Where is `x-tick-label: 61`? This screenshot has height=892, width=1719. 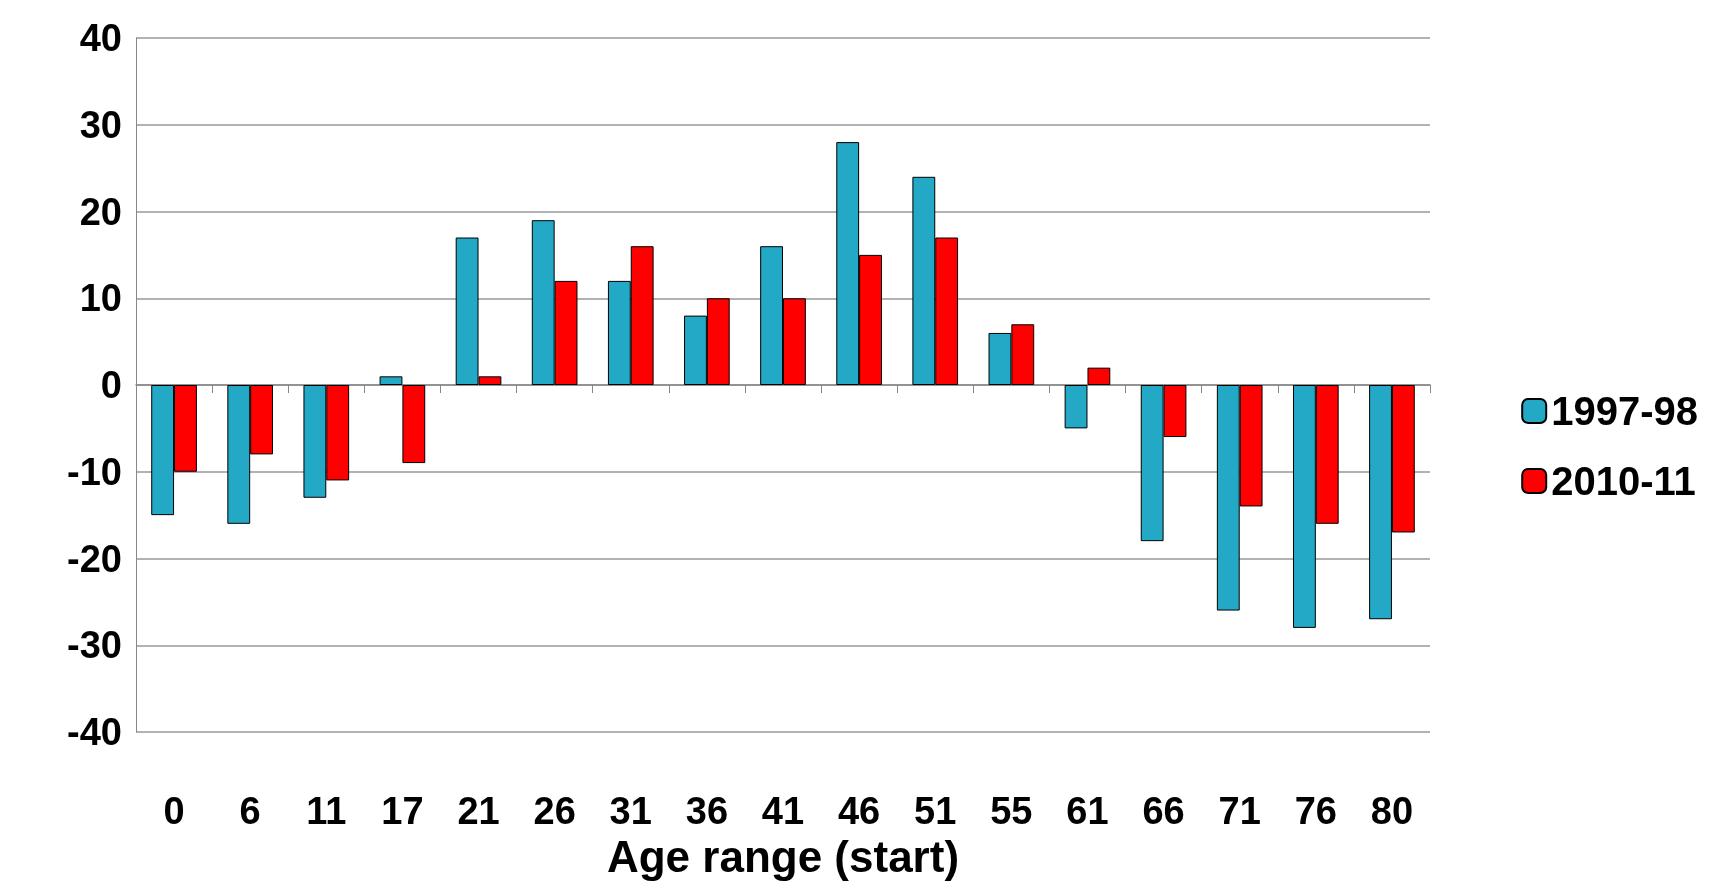
x-tick-label: 61 is located at coordinates (1087, 811).